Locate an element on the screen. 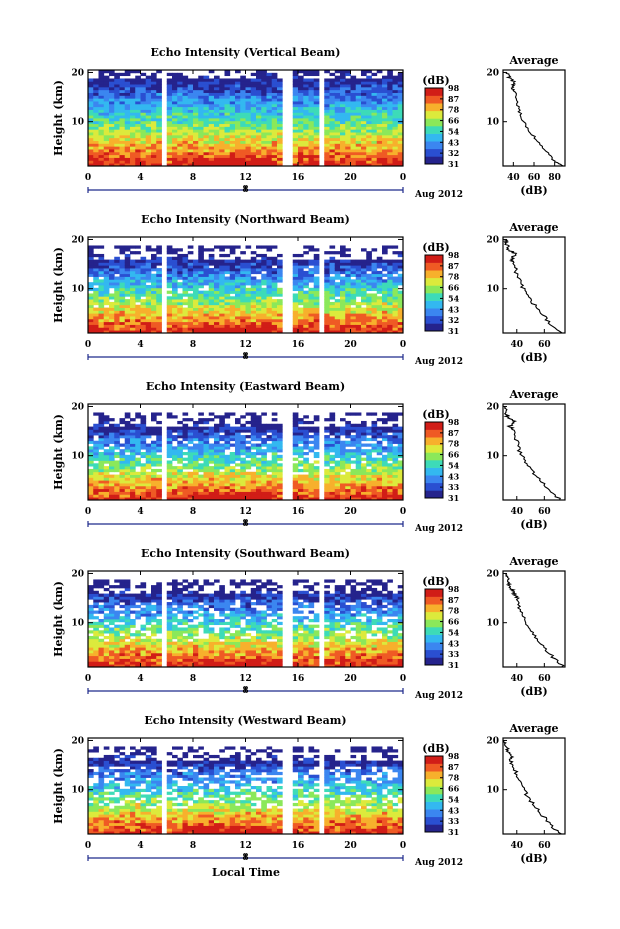 This screenshot has height=929, width=620. colorbar-tick-label: 98 is located at coordinates (454, 88).